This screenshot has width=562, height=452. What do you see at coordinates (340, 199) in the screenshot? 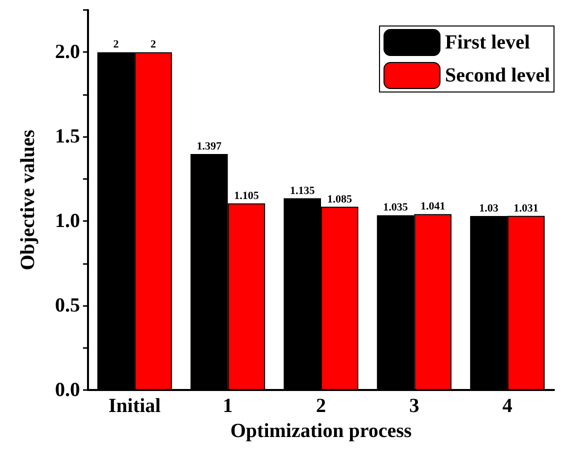
I see `data-label: 1.085` at bounding box center [340, 199].